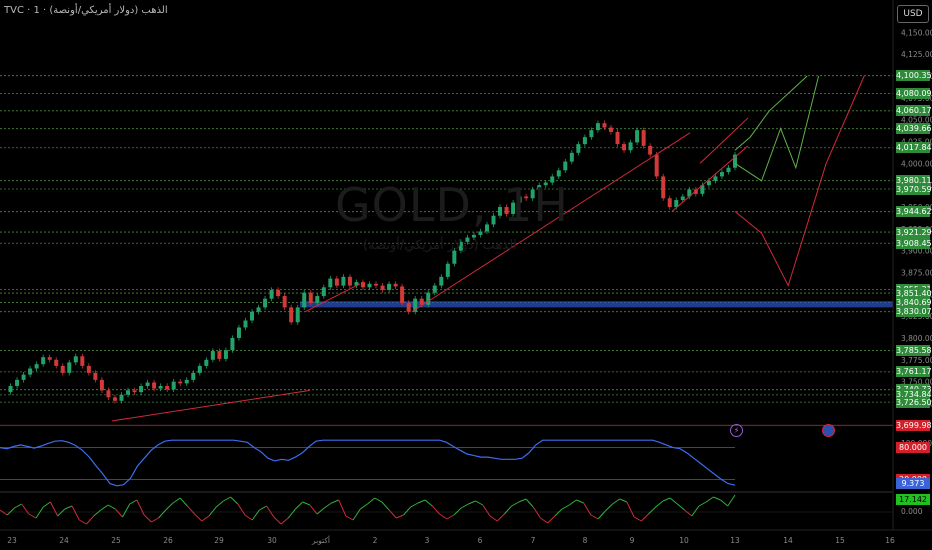  What do you see at coordinates (916, 382) in the screenshot?
I see `y-tick-label: 3,750.000` at bounding box center [916, 382].